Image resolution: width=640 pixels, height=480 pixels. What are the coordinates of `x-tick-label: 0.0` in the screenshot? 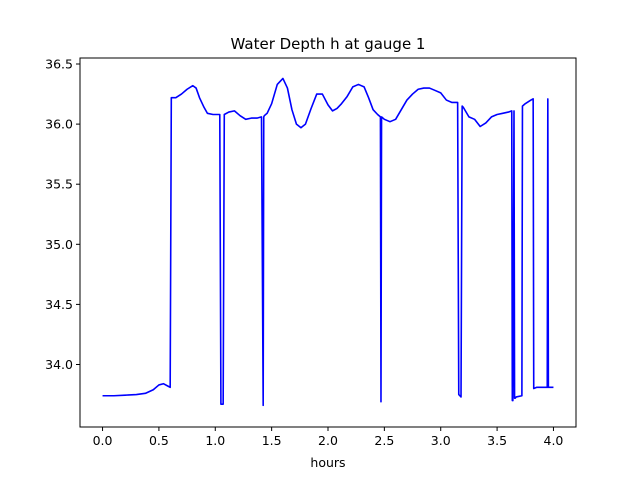 It's located at (103, 440).